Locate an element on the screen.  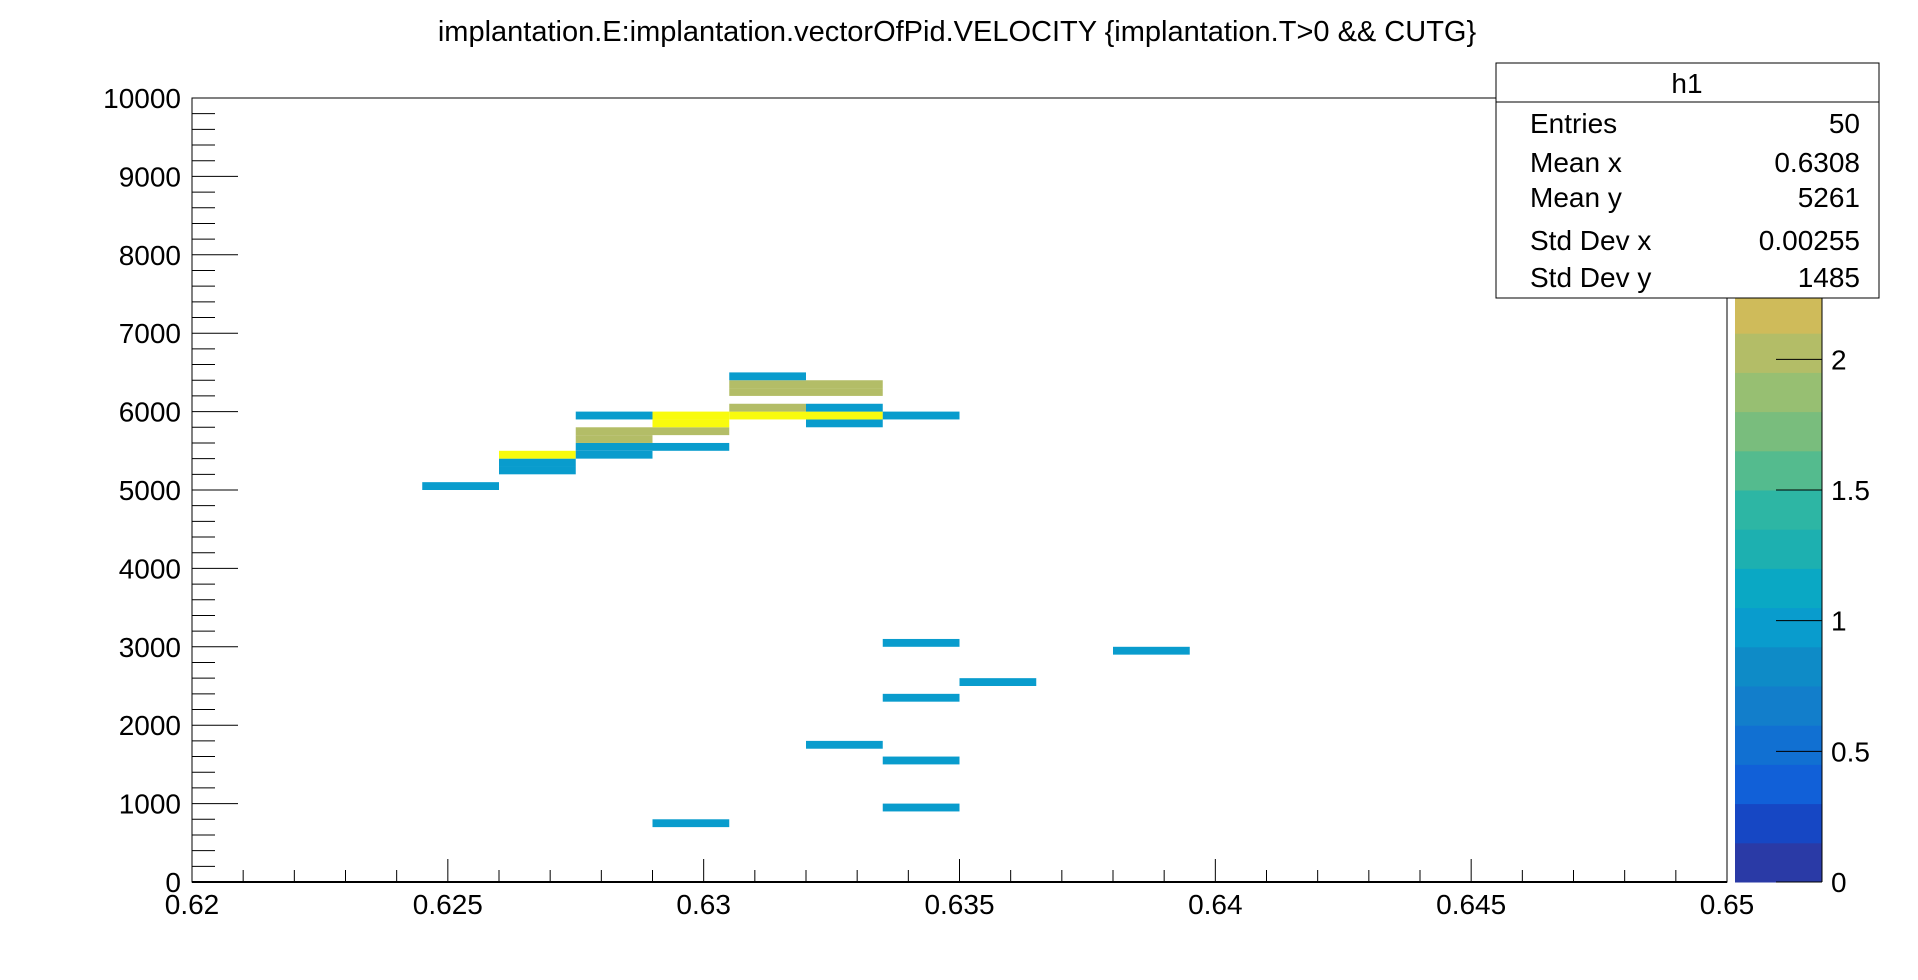
x-tick-label: 0.63 is located at coordinates (703, 904).